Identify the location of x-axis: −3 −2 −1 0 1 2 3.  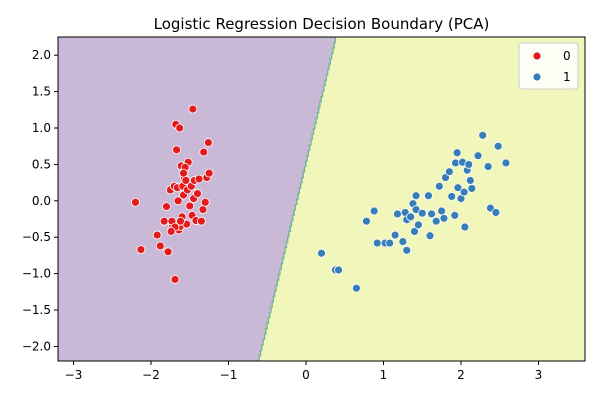
(304, 371).